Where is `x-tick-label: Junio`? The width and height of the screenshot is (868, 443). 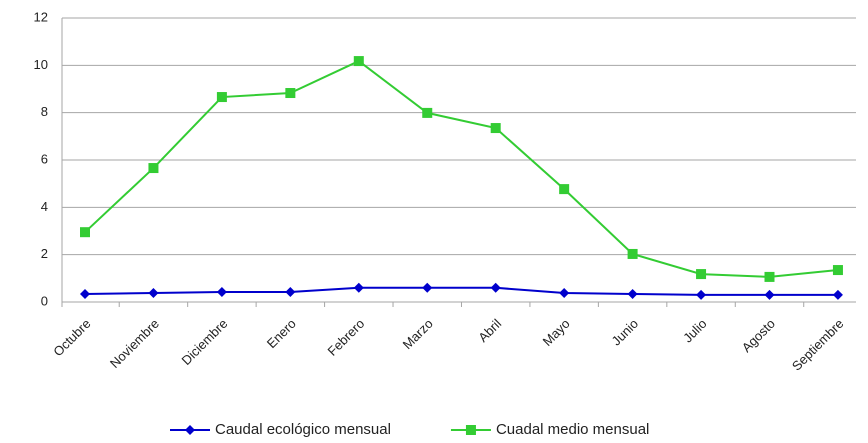 x-tick-label: Junio is located at coordinates (625, 332).